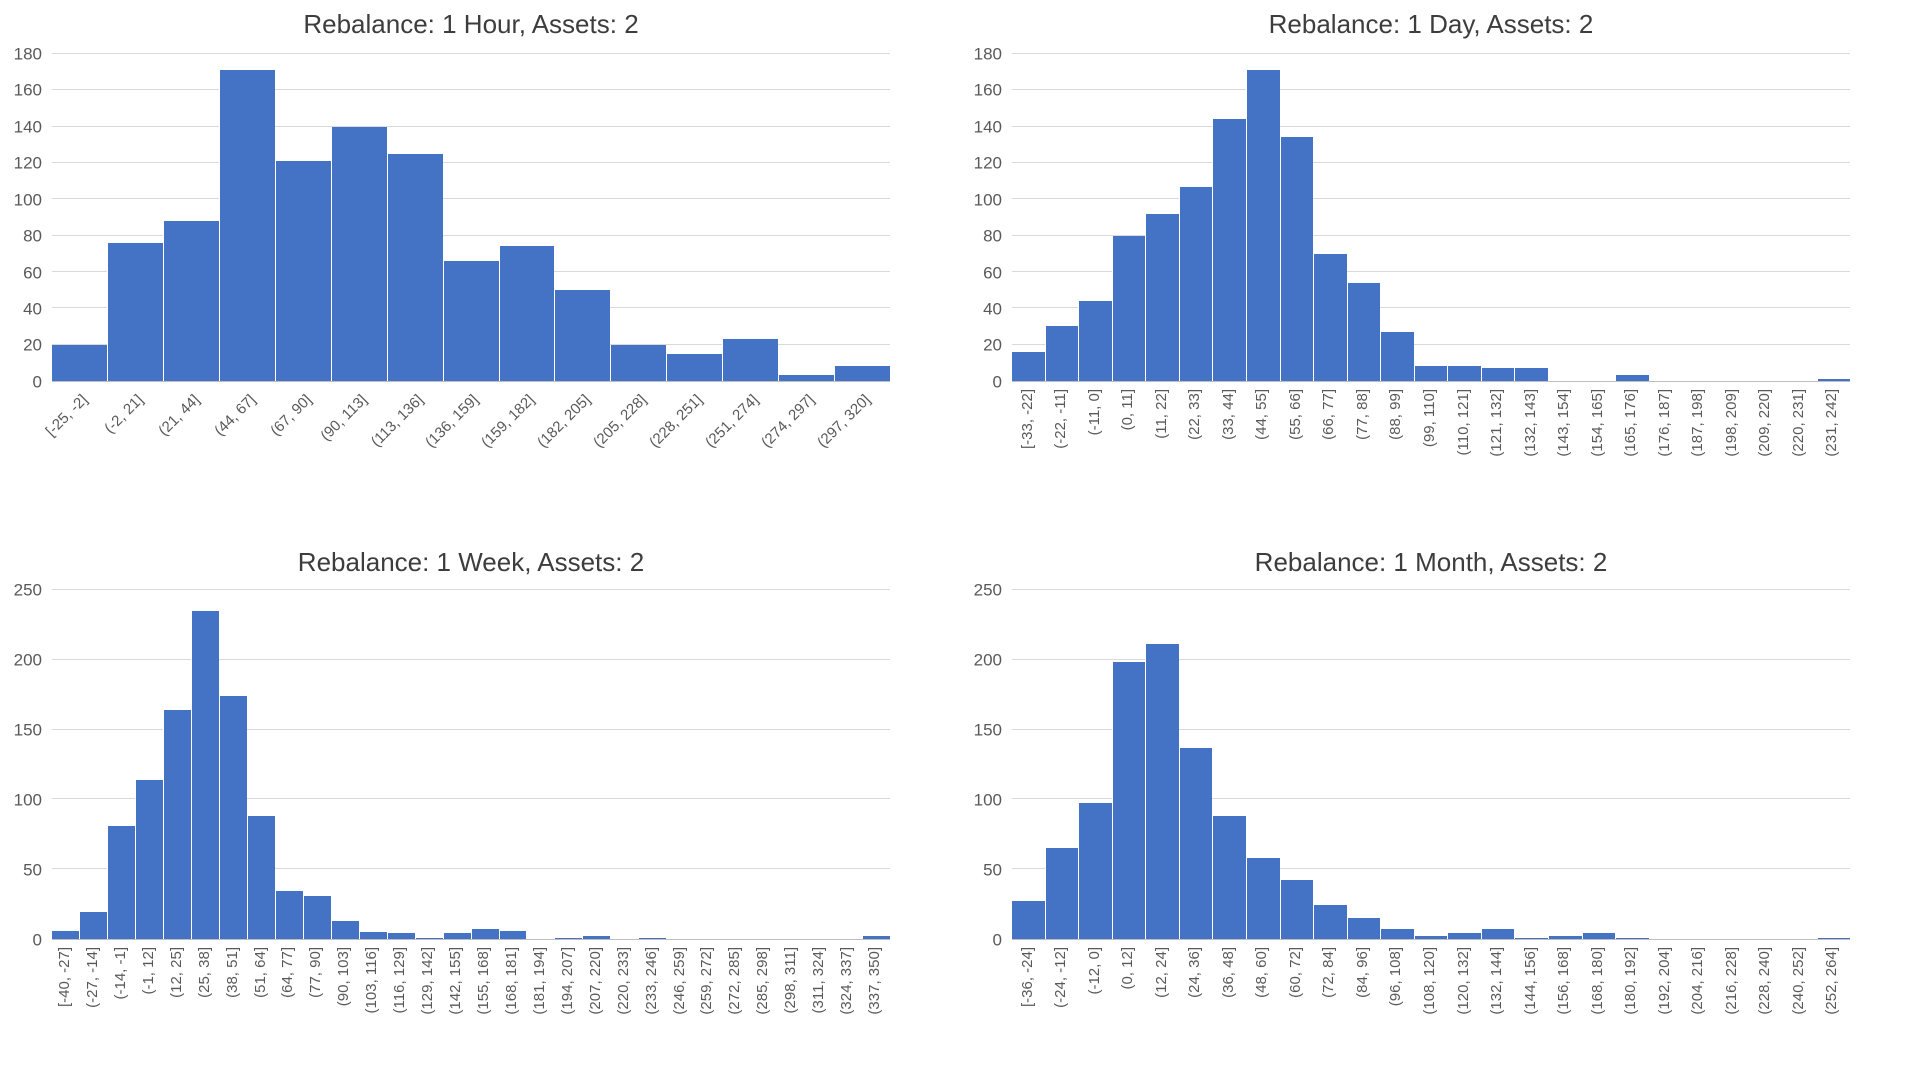 The width and height of the screenshot is (1920, 1080). I want to click on y-axis-tick-label: 200, so click(27, 660).